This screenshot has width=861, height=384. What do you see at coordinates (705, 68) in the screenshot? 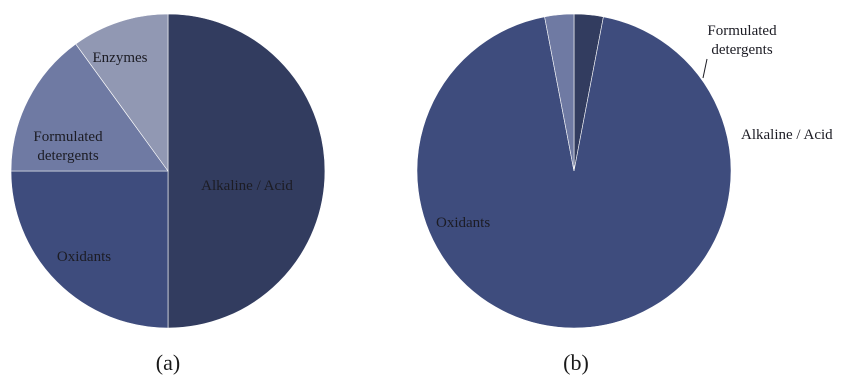
I see `leader-line-formulated-detergents-b` at bounding box center [705, 68].